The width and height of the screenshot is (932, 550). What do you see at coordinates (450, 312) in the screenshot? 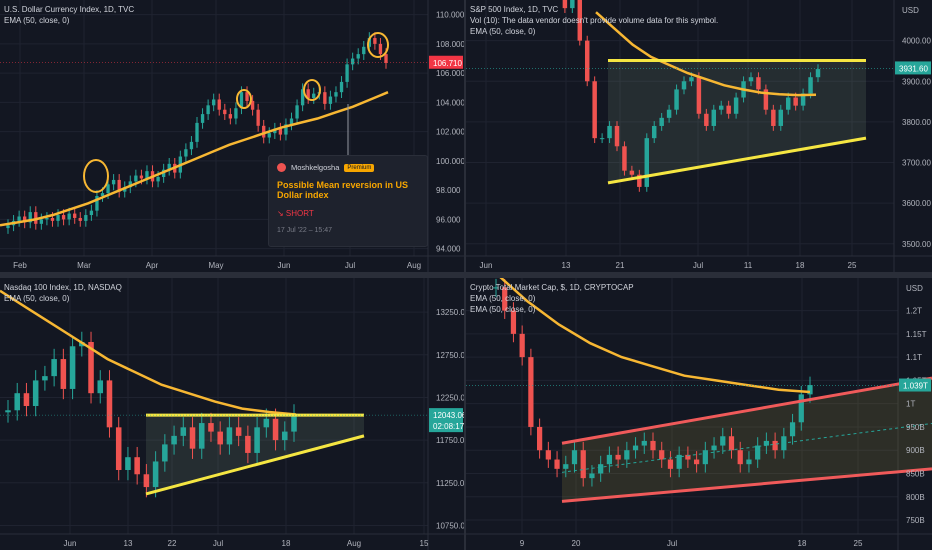
I see `y-tick-label: 13250.00` at bounding box center [450, 312].